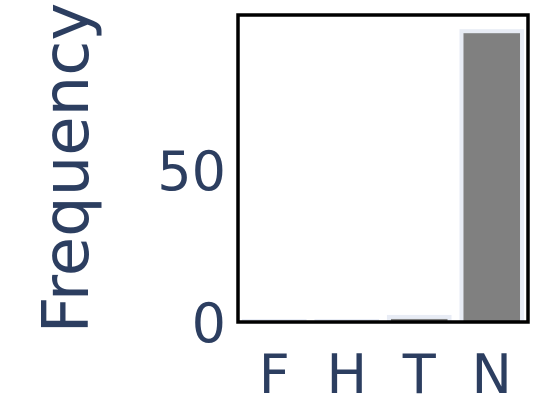 This screenshot has height=414, width=553. What do you see at coordinates (492, 177) in the screenshot?
I see `bar-n` at bounding box center [492, 177].